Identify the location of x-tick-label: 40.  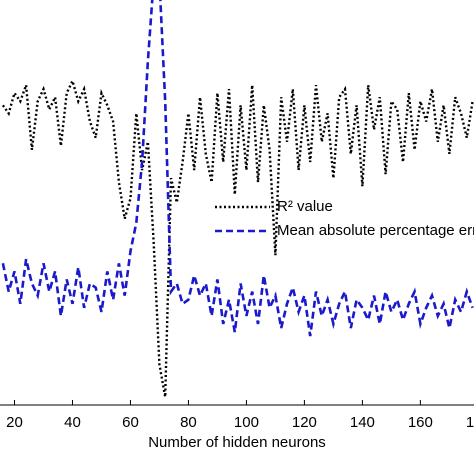
(72, 422).